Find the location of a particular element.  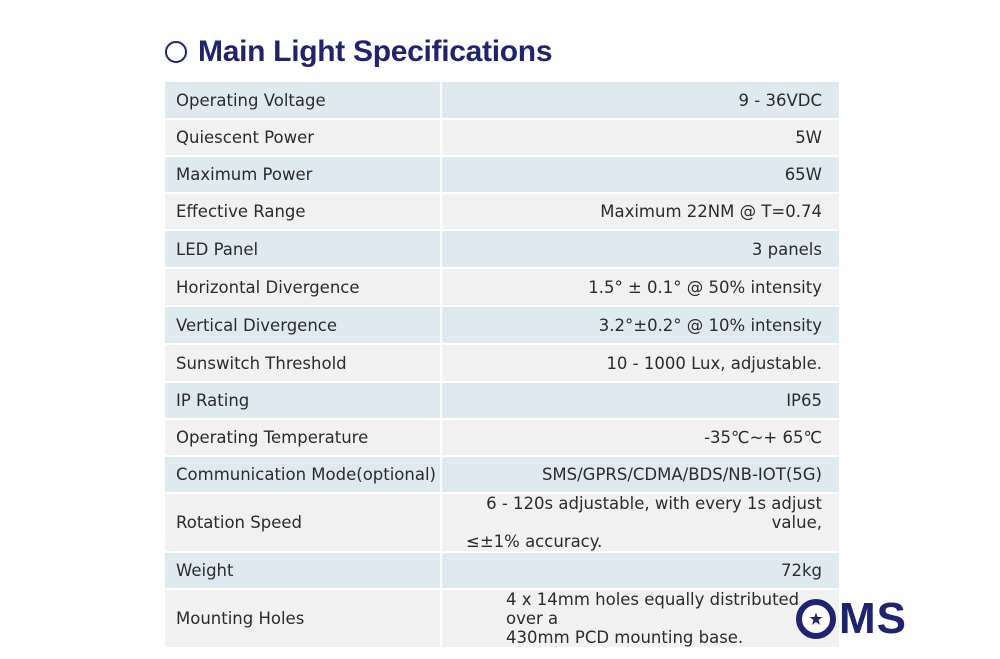

spec-label: Mounting Holes is located at coordinates (303, 619).